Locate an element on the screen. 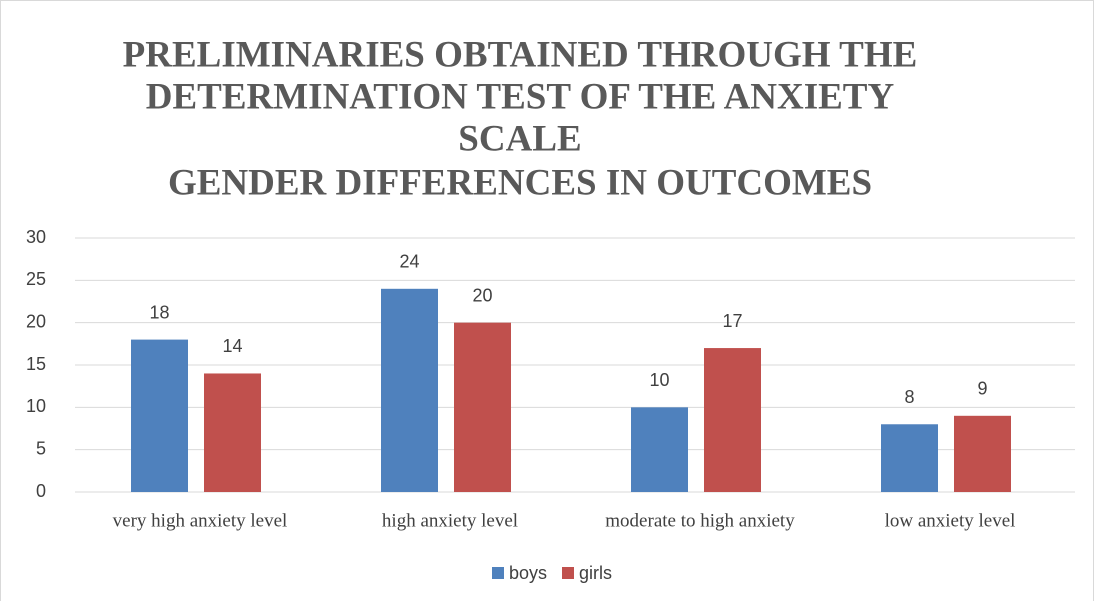  y-tick-label: 5 is located at coordinates (41, 448).